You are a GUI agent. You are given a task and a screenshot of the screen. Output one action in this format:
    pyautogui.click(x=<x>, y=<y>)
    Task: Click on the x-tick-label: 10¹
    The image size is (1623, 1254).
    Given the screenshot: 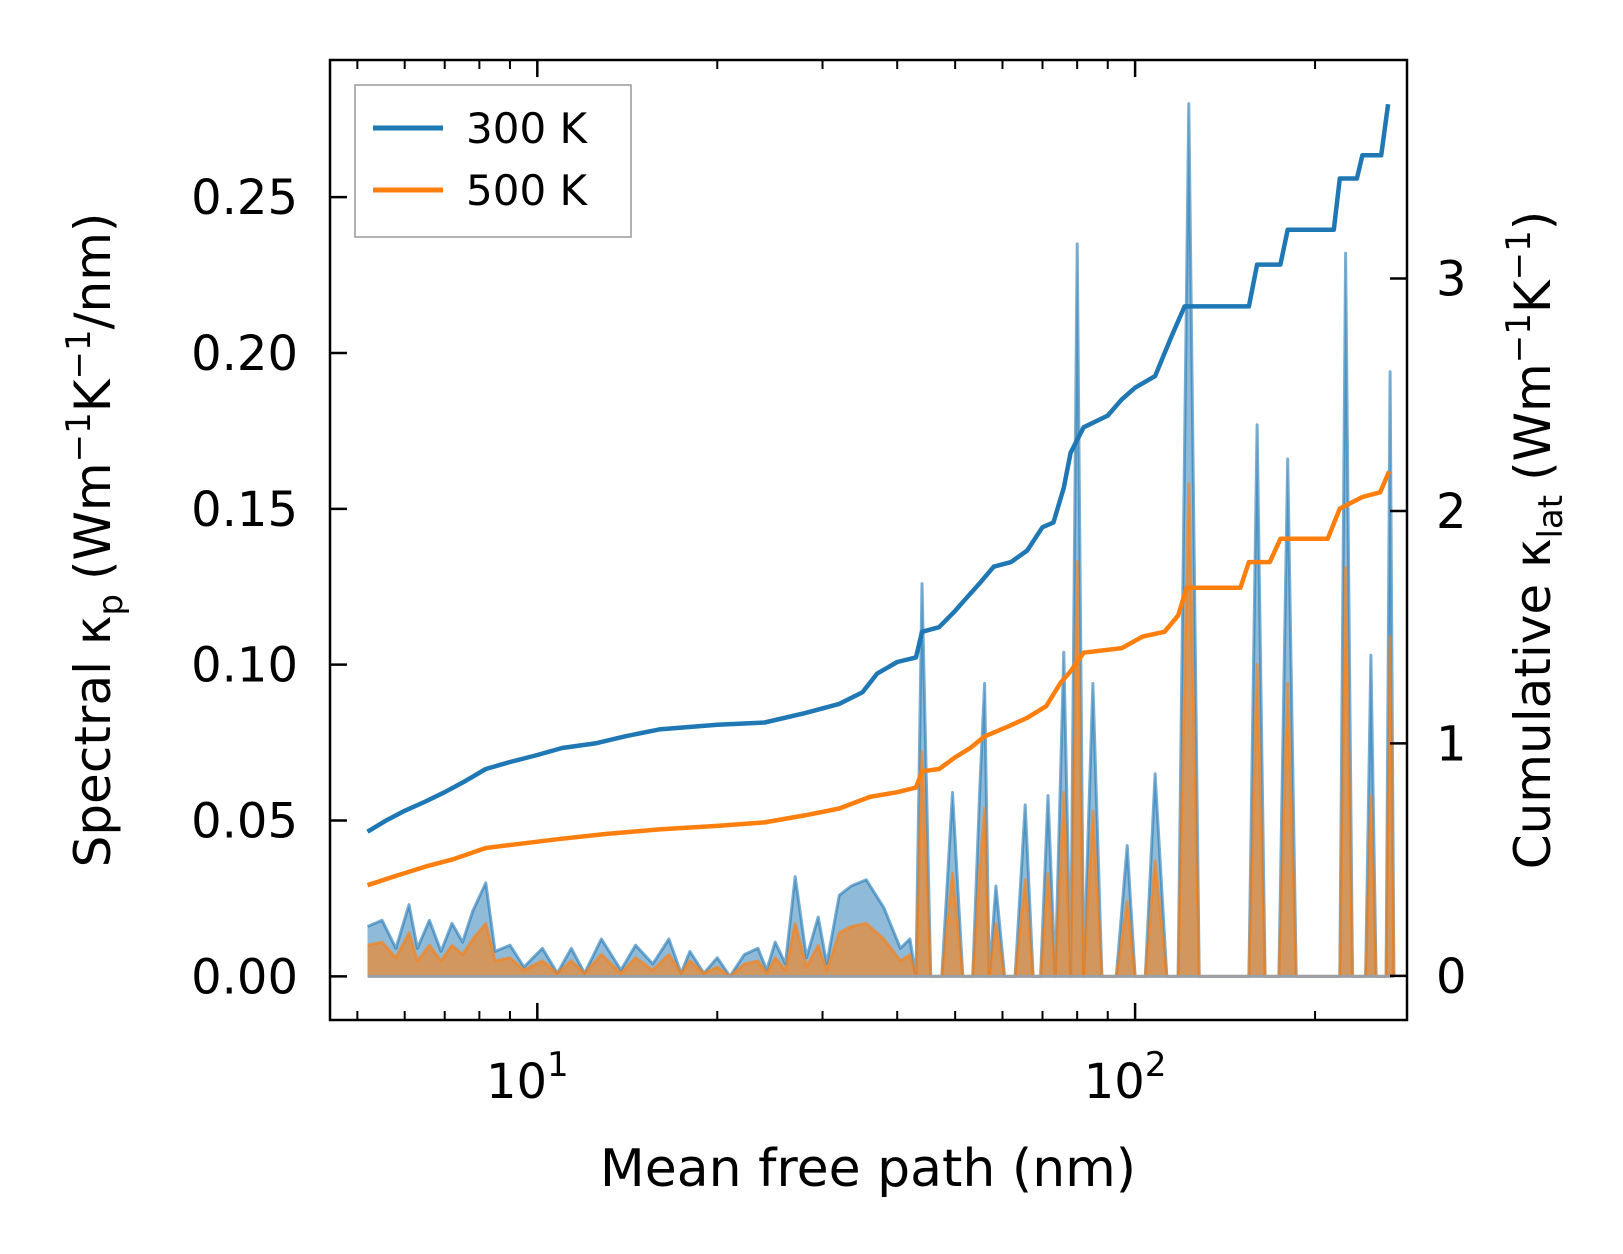 What is the action you would take?
    pyautogui.click(x=527, y=1077)
    